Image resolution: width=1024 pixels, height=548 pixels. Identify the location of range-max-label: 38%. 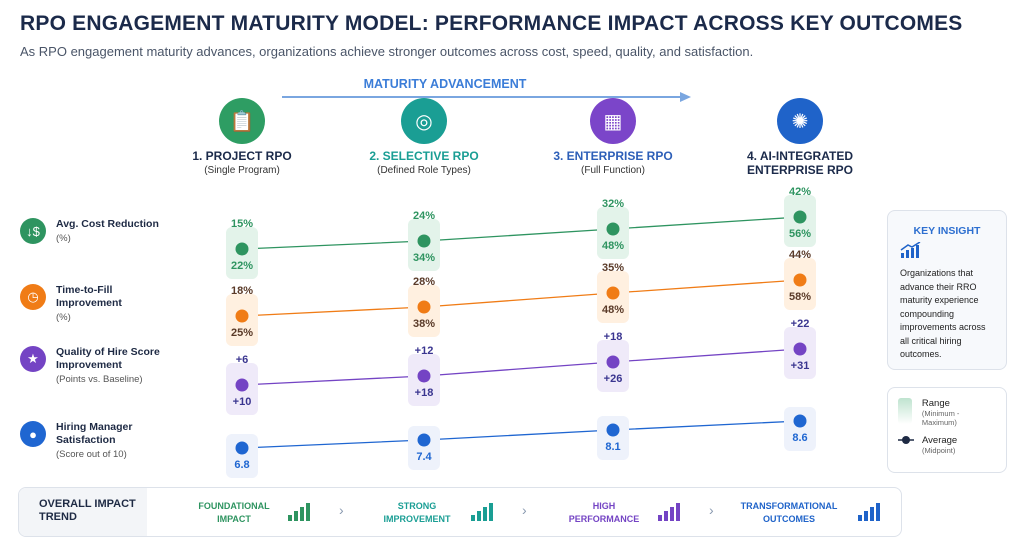
(424, 324).